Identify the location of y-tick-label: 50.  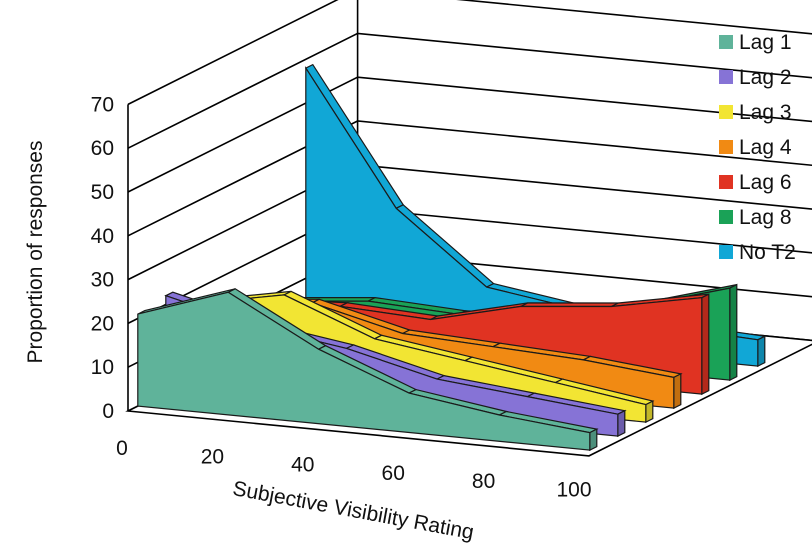
(102, 192).